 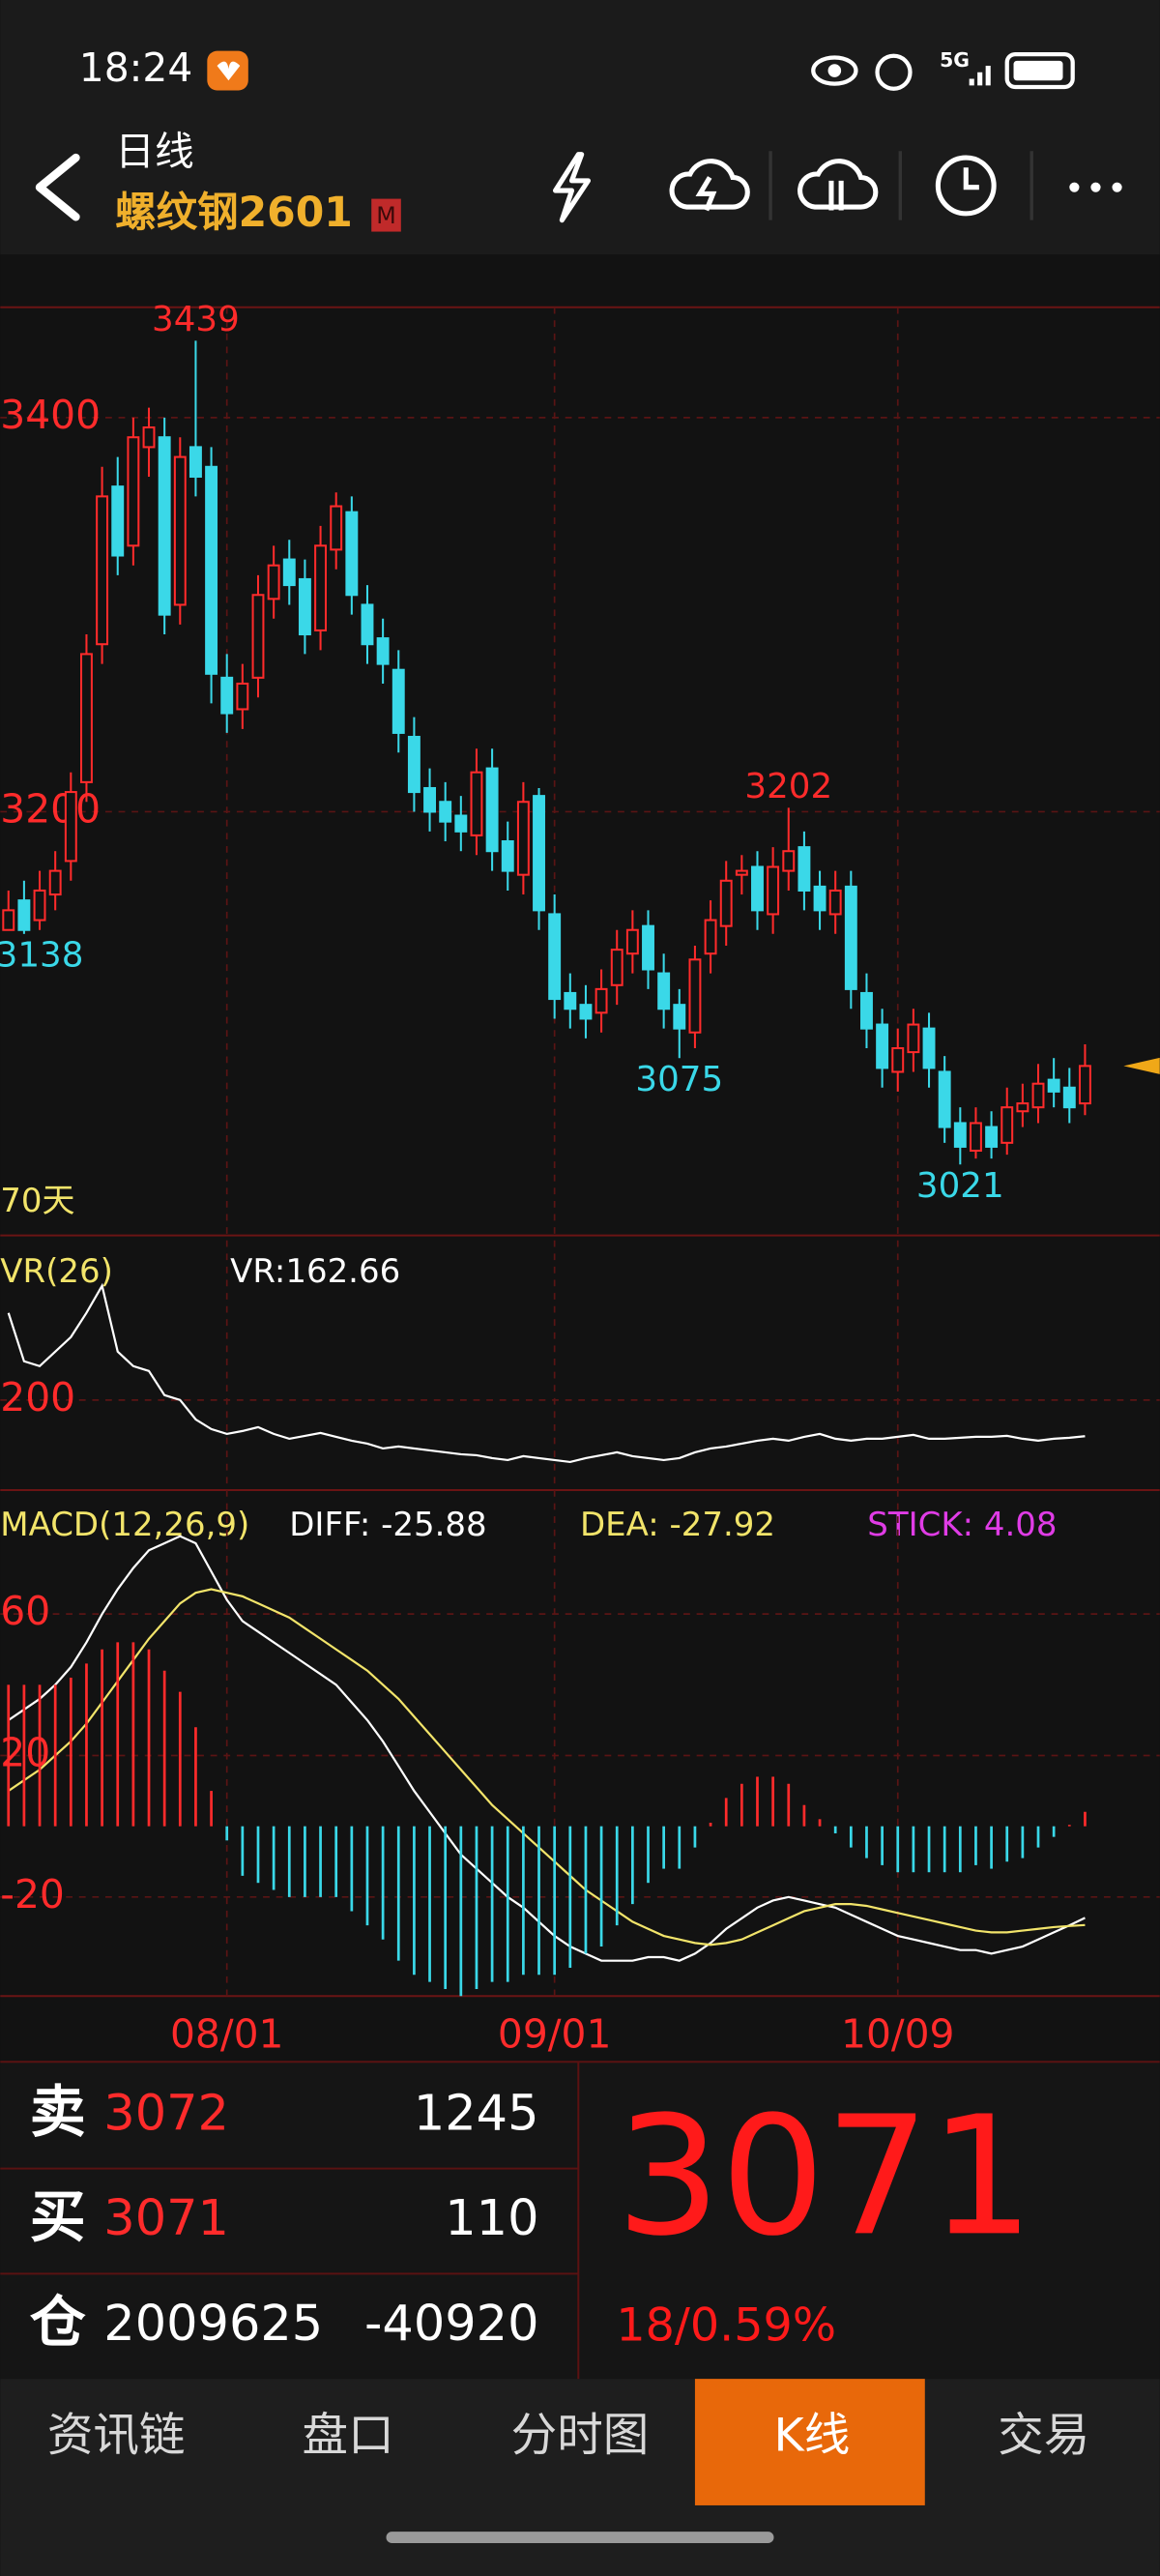 What do you see at coordinates (229, 71) in the screenshot?
I see `app-badge-icon` at bounding box center [229, 71].